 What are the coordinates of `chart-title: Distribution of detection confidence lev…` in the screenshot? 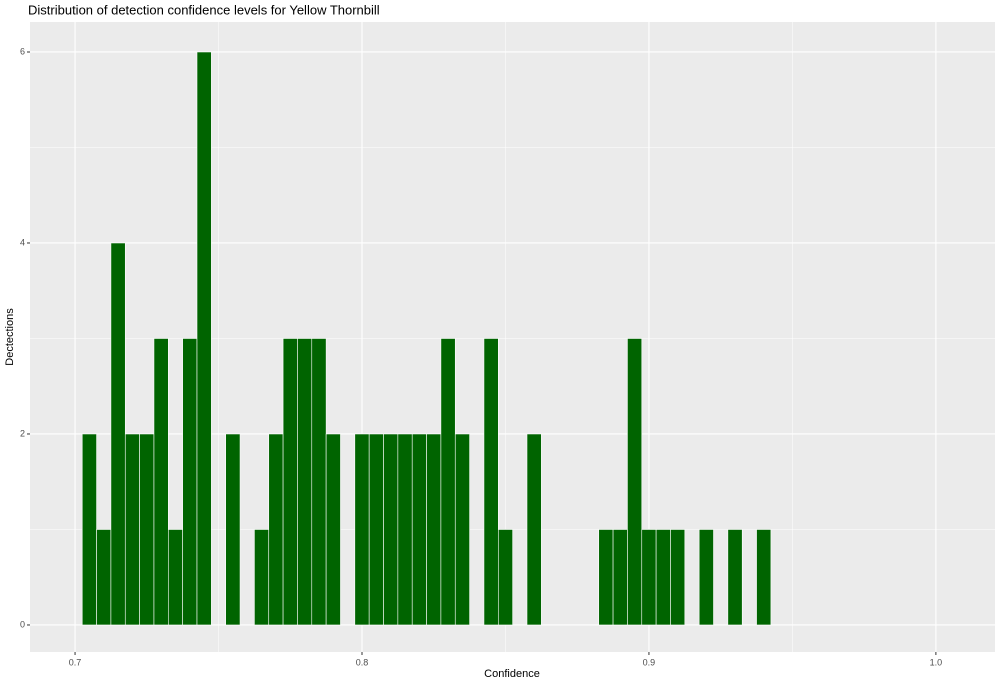 It's located at (204, 9).